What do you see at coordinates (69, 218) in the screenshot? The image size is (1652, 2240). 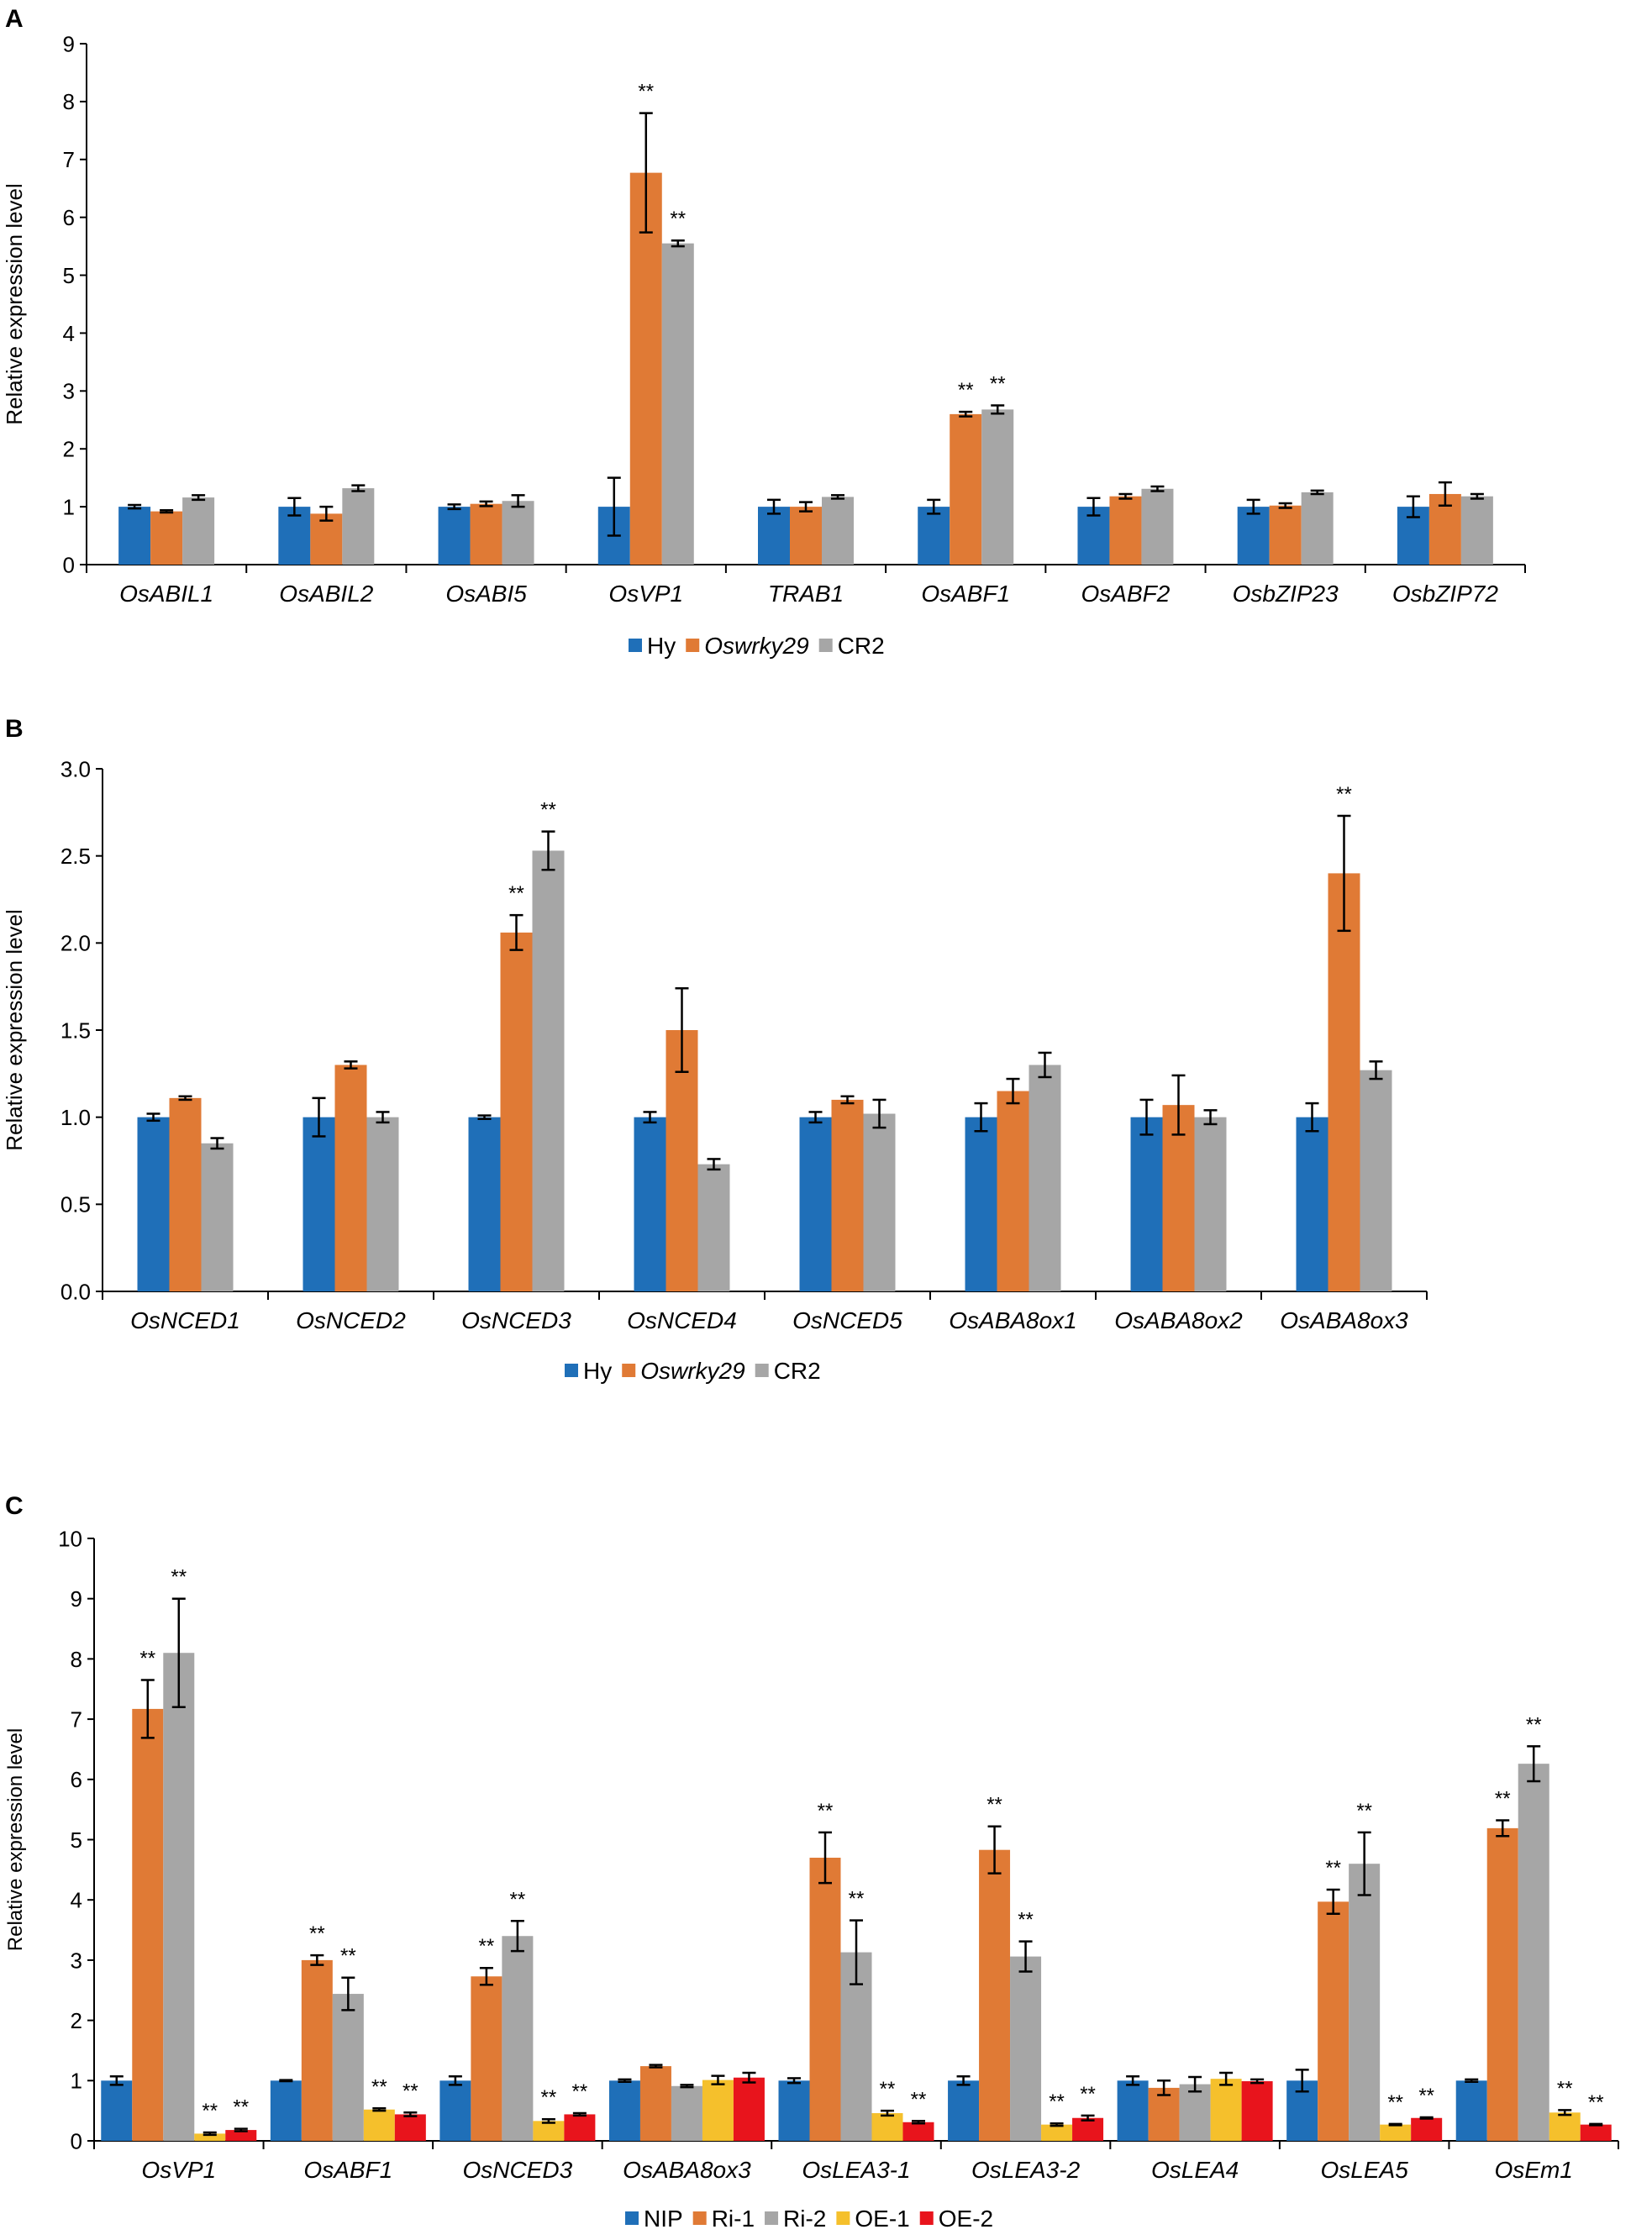 I see `y-tick-label: 6` at bounding box center [69, 218].